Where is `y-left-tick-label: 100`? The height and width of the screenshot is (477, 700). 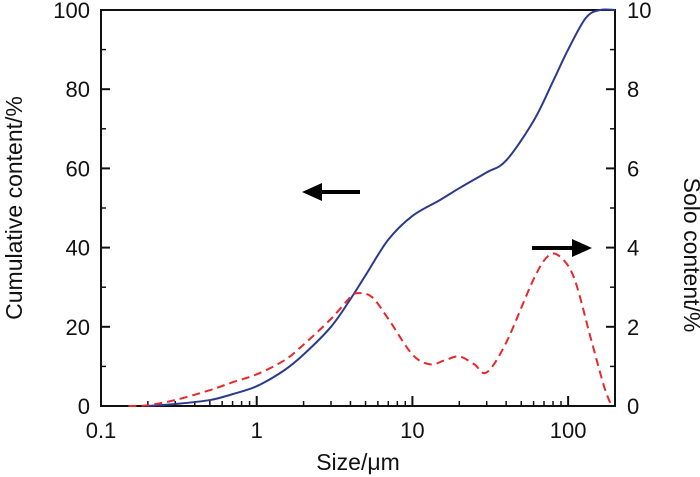
y-left-tick-label: 100 is located at coordinates (71, 11).